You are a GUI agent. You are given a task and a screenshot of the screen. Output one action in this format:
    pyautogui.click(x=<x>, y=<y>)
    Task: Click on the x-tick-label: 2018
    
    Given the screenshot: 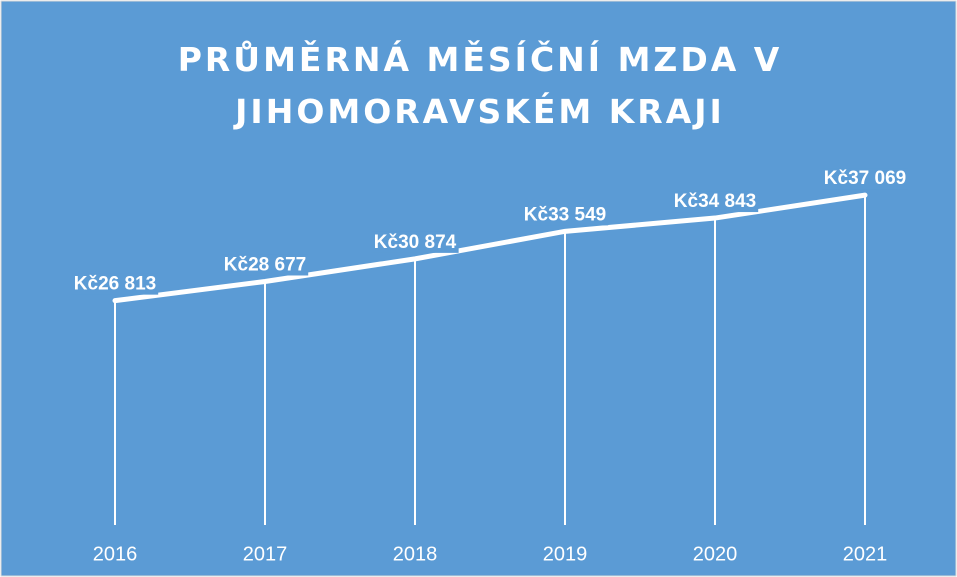 What is the action you would take?
    pyautogui.click(x=415, y=554)
    